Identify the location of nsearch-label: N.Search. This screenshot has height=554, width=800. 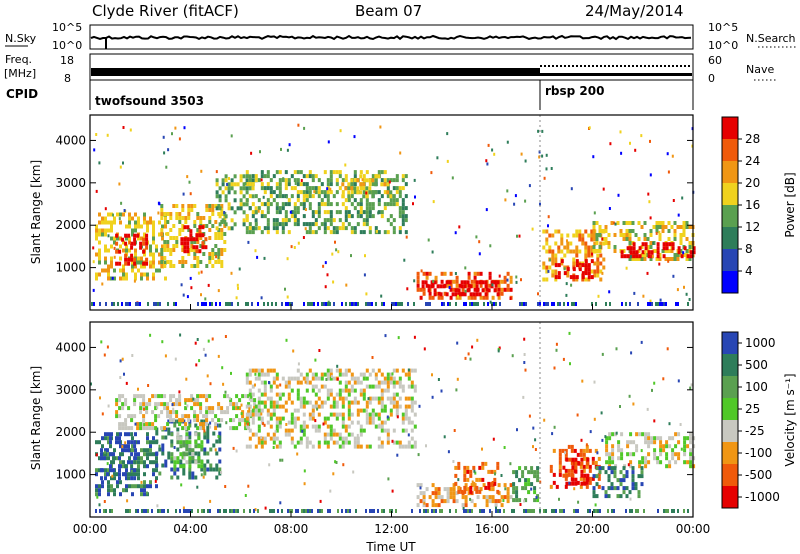
(771, 38).